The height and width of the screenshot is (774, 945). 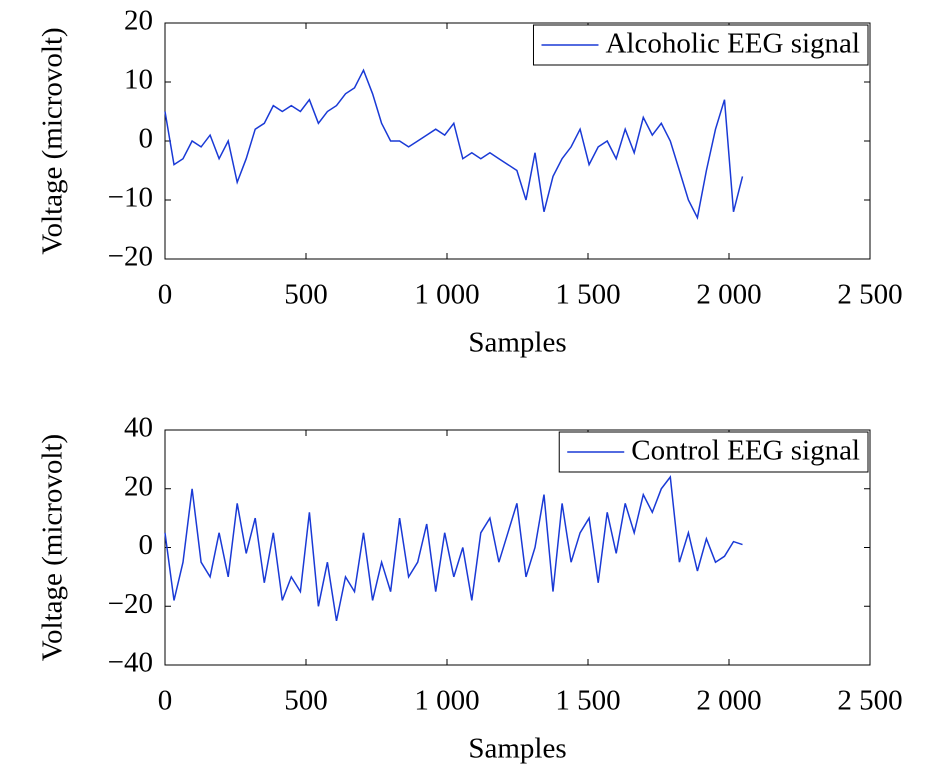 What do you see at coordinates (138, 428) in the screenshot?
I see `y-tick-label: 40` at bounding box center [138, 428].